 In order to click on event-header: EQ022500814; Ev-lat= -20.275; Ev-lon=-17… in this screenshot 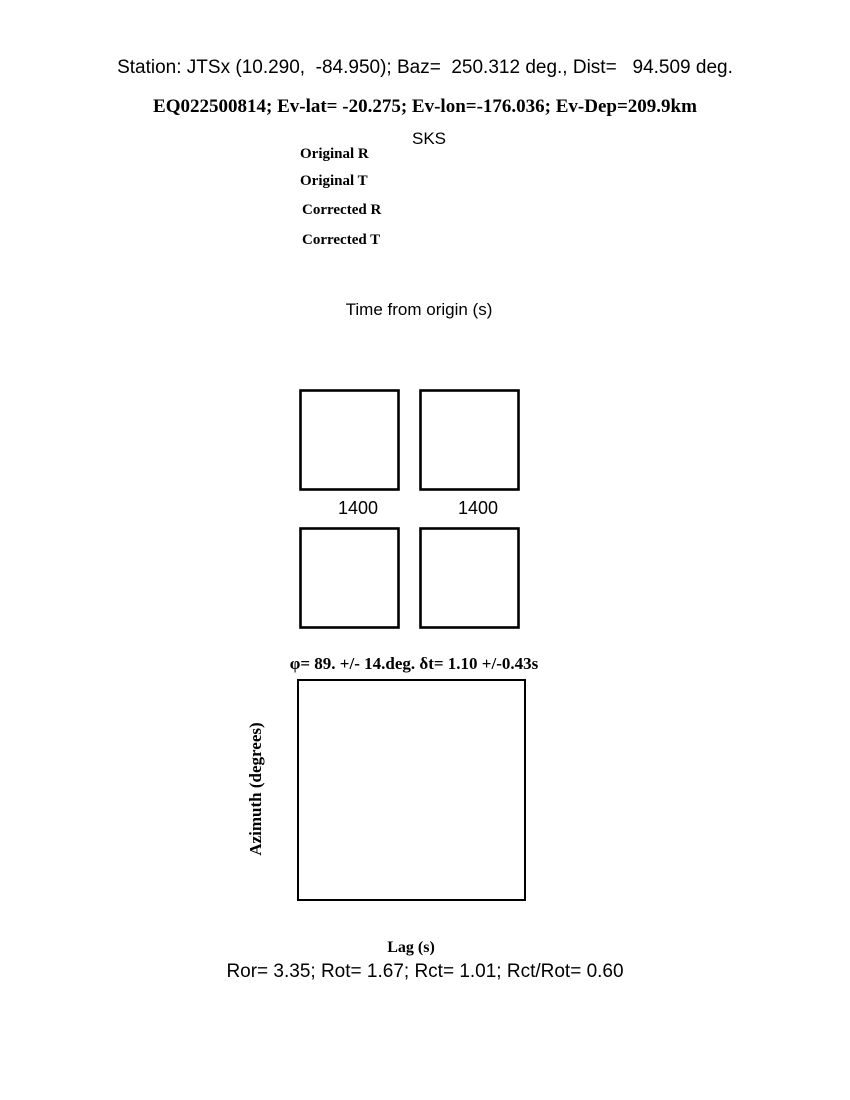, I will do `click(425, 106)`.